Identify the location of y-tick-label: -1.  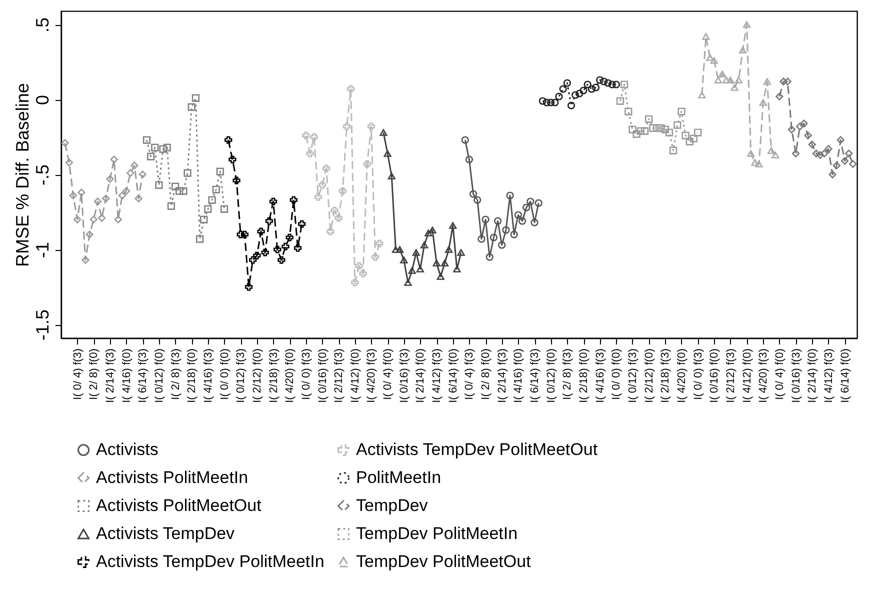
(42, 250).